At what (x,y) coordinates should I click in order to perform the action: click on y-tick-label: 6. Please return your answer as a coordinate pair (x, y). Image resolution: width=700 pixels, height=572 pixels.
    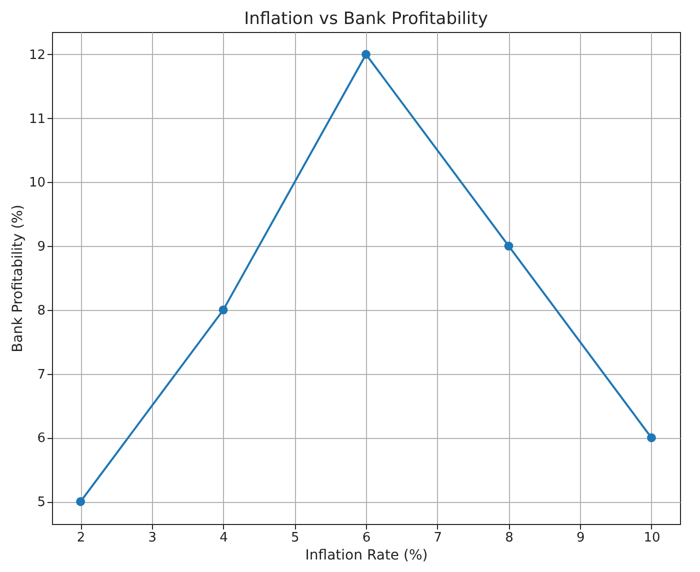
    Looking at the image, I should click on (41, 438).